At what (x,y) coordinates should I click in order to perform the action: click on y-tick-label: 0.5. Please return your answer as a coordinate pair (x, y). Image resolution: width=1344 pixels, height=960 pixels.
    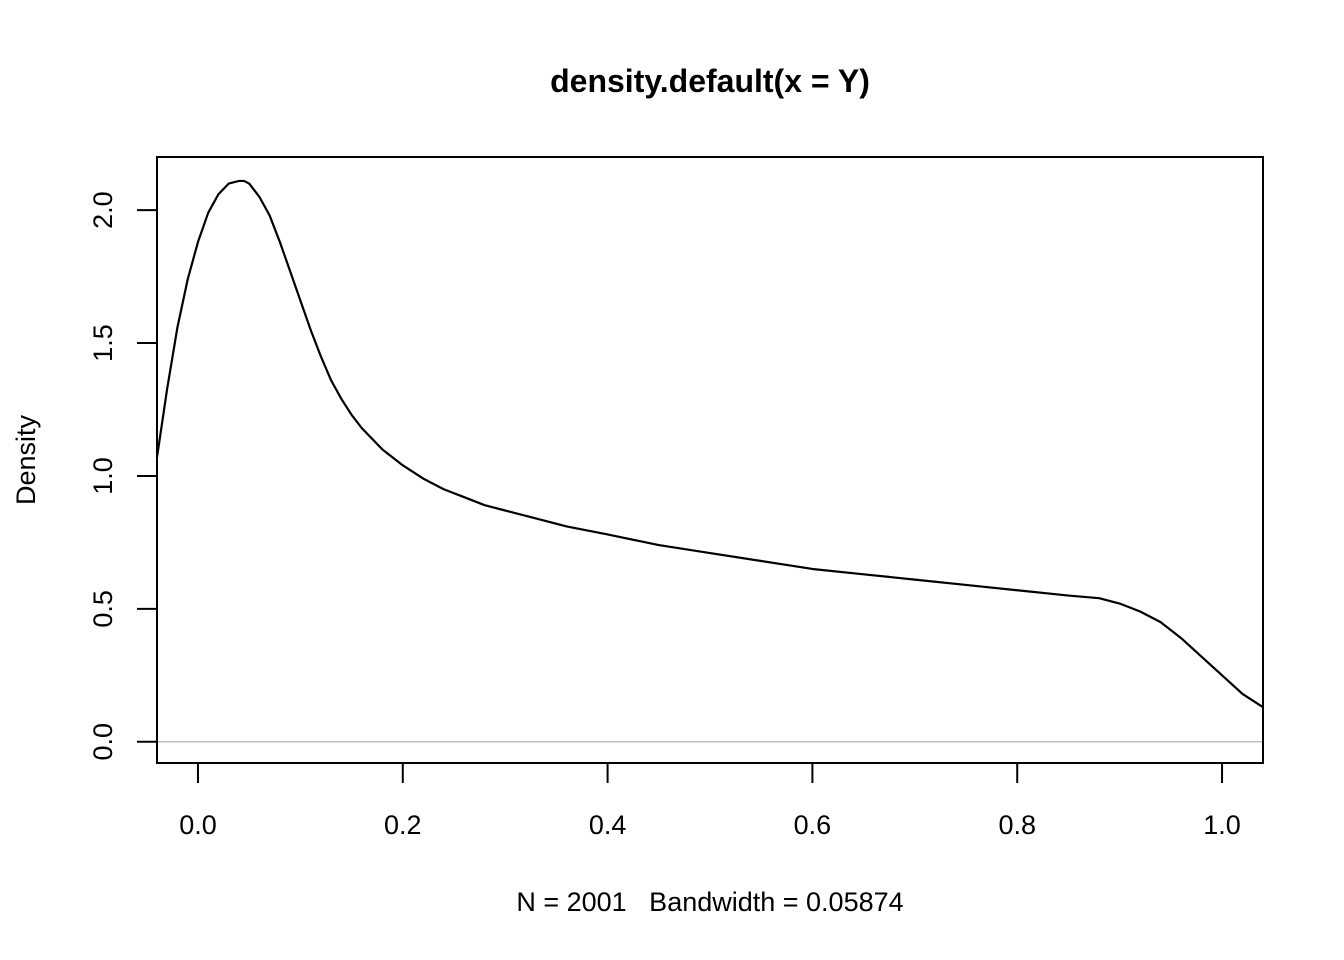
    Looking at the image, I should click on (103, 609).